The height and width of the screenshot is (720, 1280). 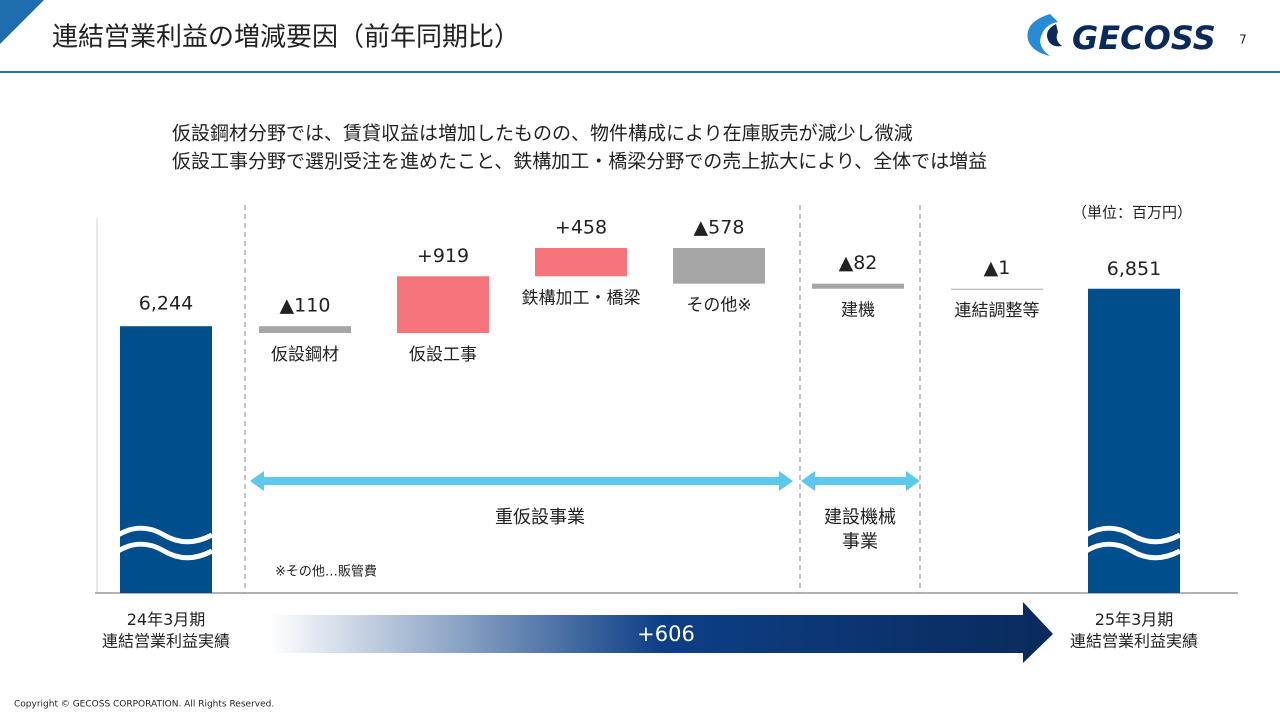 I want to click on title: 連結営業利益の増減要因（前年同期比）, so click(x=286, y=38).